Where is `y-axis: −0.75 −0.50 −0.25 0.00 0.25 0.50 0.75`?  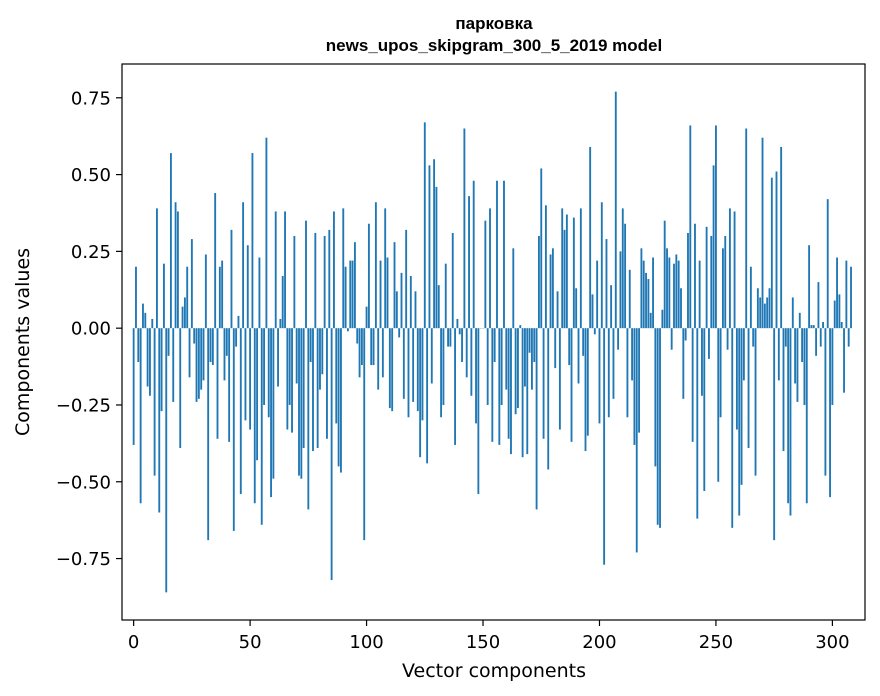 y-axis: −0.75 −0.50 −0.25 0.00 0.25 0.50 0.75 is located at coordinates (89, 329).